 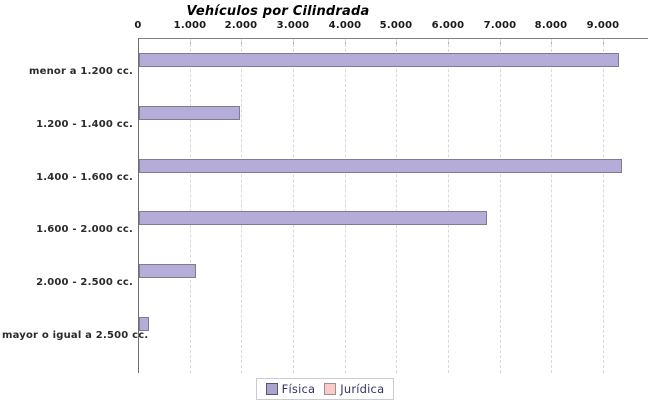 What do you see at coordinates (500, 25) in the screenshot?
I see `x-tick-label: 7.000` at bounding box center [500, 25].